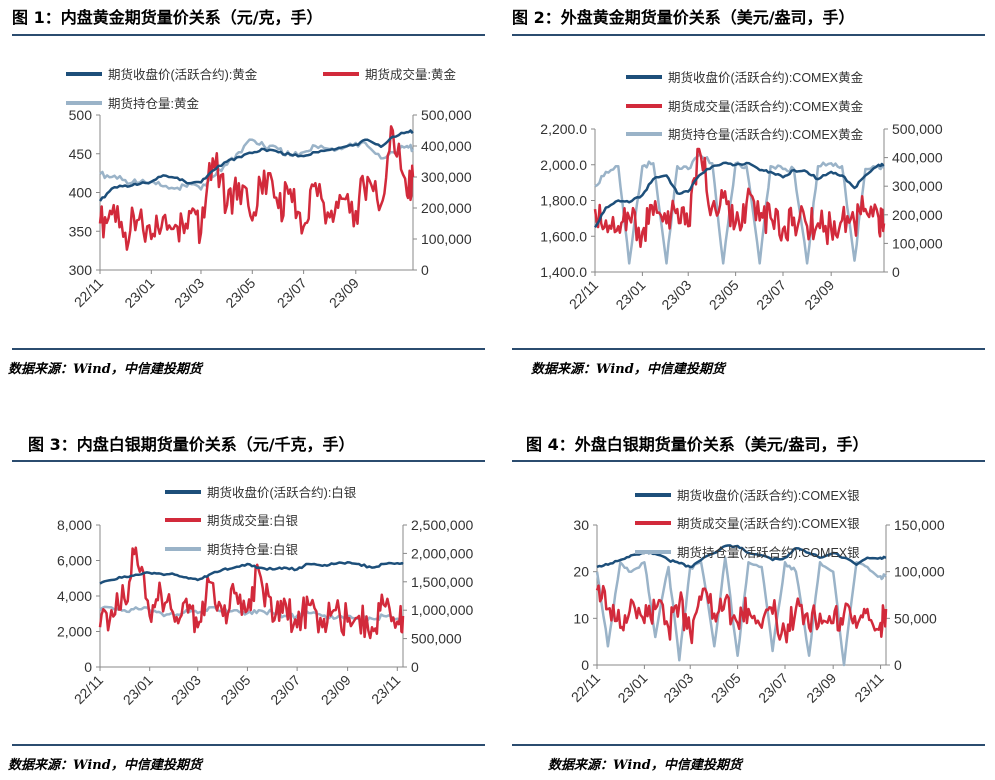  What do you see at coordinates (563, 272) in the screenshot?
I see `left-tick-label: 1,400.0` at bounding box center [563, 272].